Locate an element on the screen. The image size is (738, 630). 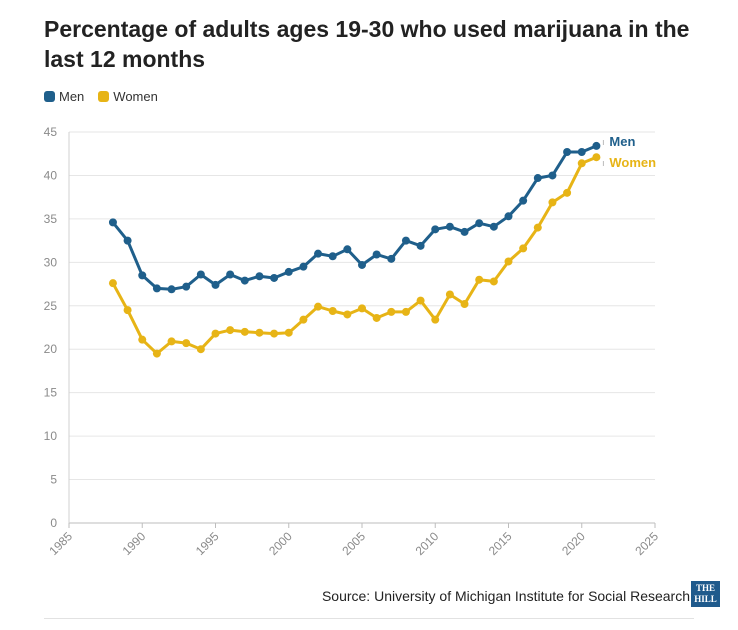
x-tick-label: 2020 is located at coordinates (573, 543).